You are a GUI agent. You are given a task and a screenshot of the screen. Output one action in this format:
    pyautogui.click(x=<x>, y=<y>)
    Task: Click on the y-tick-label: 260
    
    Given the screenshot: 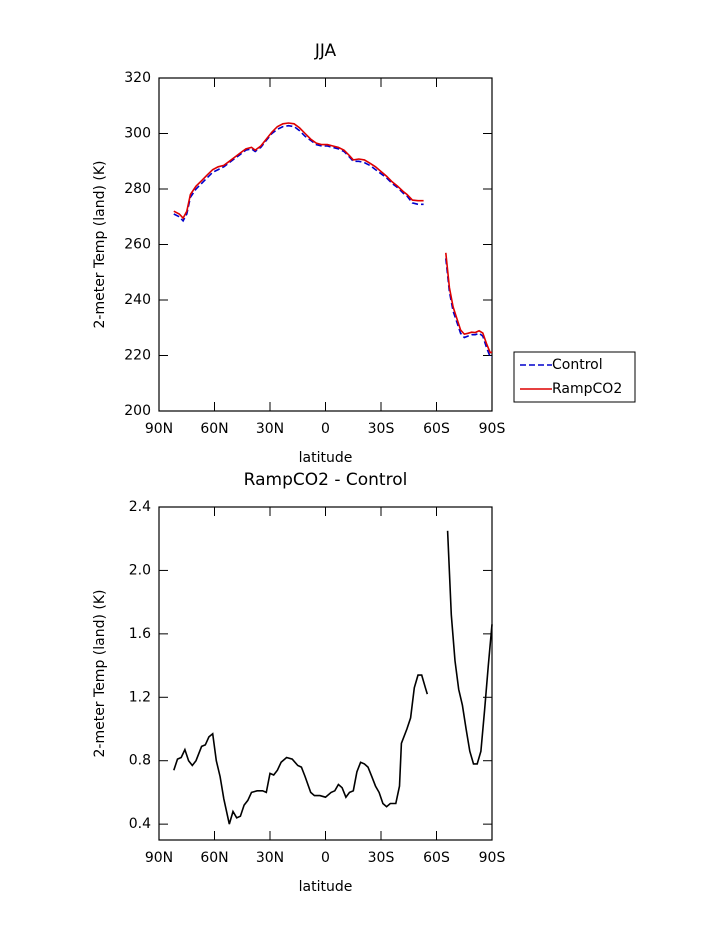 What is the action you would take?
    pyautogui.click(x=137, y=245)
    